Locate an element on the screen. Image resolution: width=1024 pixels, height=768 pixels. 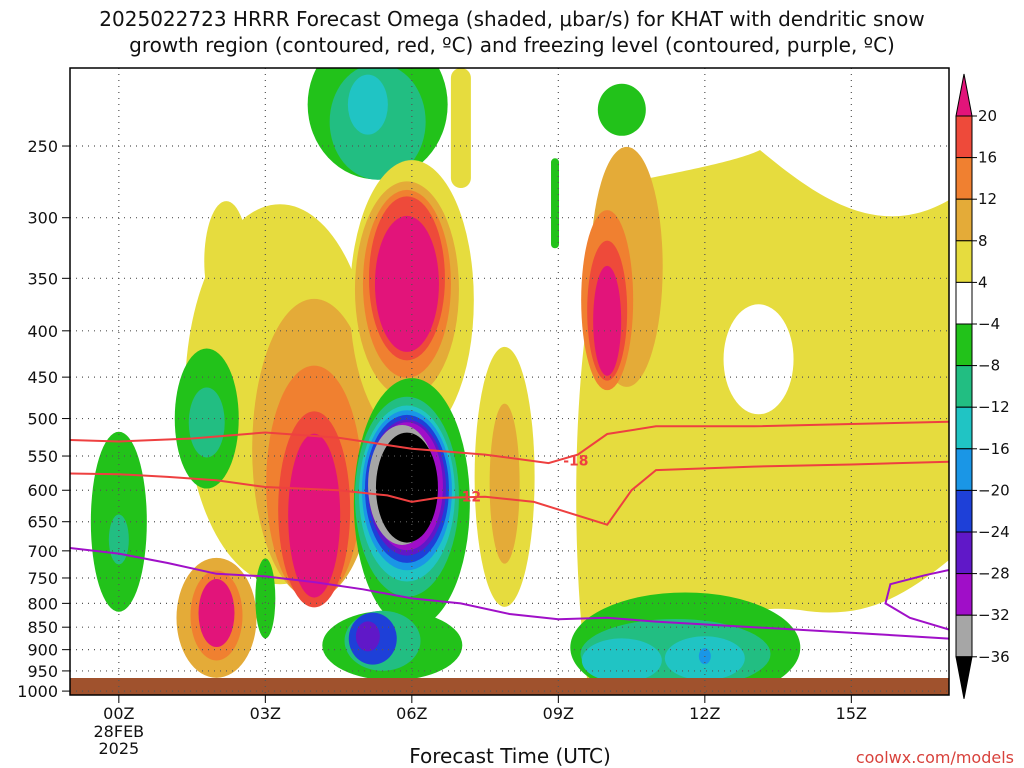
omega-region-right-hole is located at coordinates (758, 359).